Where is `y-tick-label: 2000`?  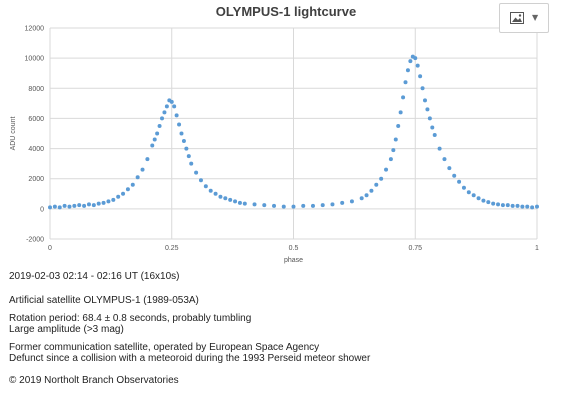
y-tick-label: 2000 is located at coordinates (36, 179).